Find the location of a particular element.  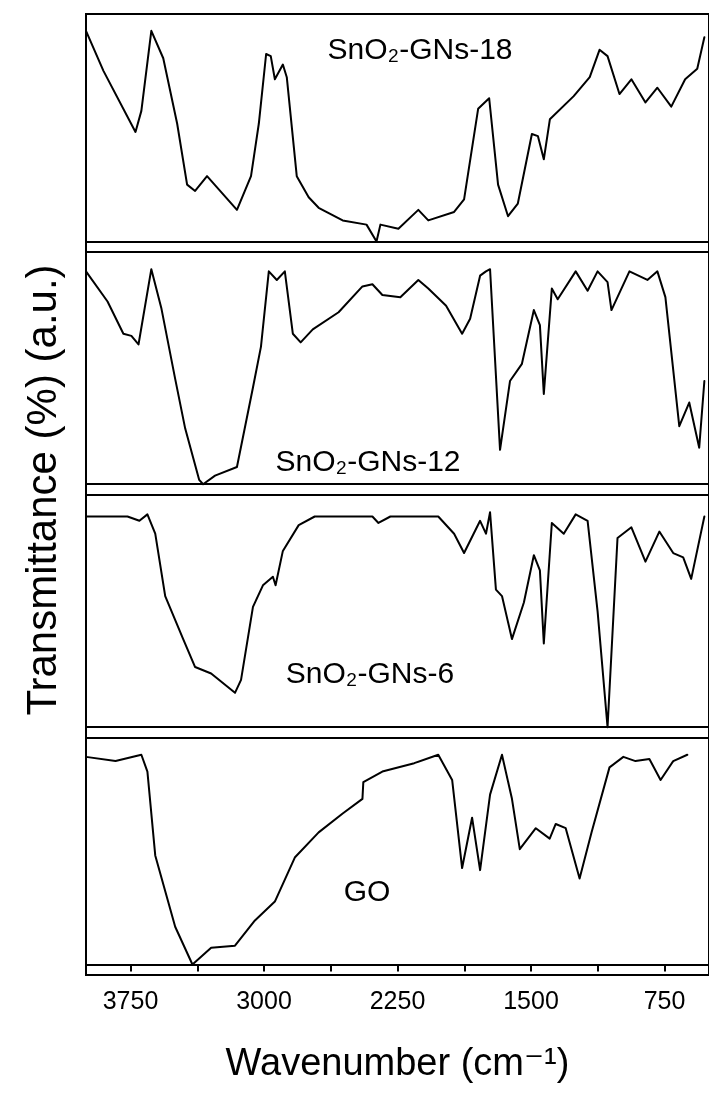

x-tick-label: 750 is located at coordinates (664, 999).